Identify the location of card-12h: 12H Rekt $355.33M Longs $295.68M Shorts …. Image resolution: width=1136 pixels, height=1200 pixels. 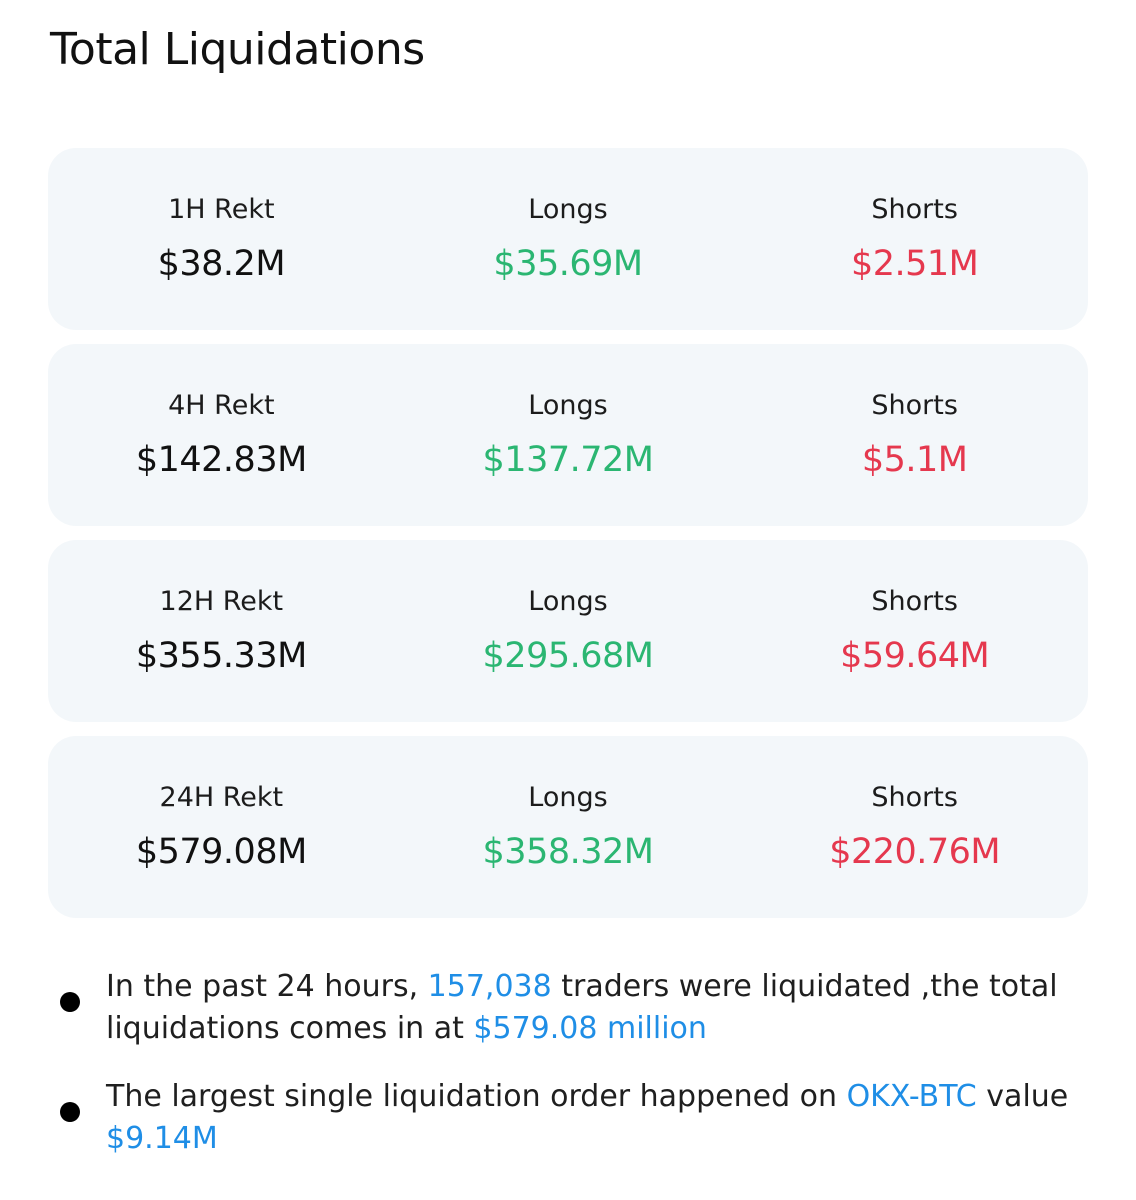
(568, 631).